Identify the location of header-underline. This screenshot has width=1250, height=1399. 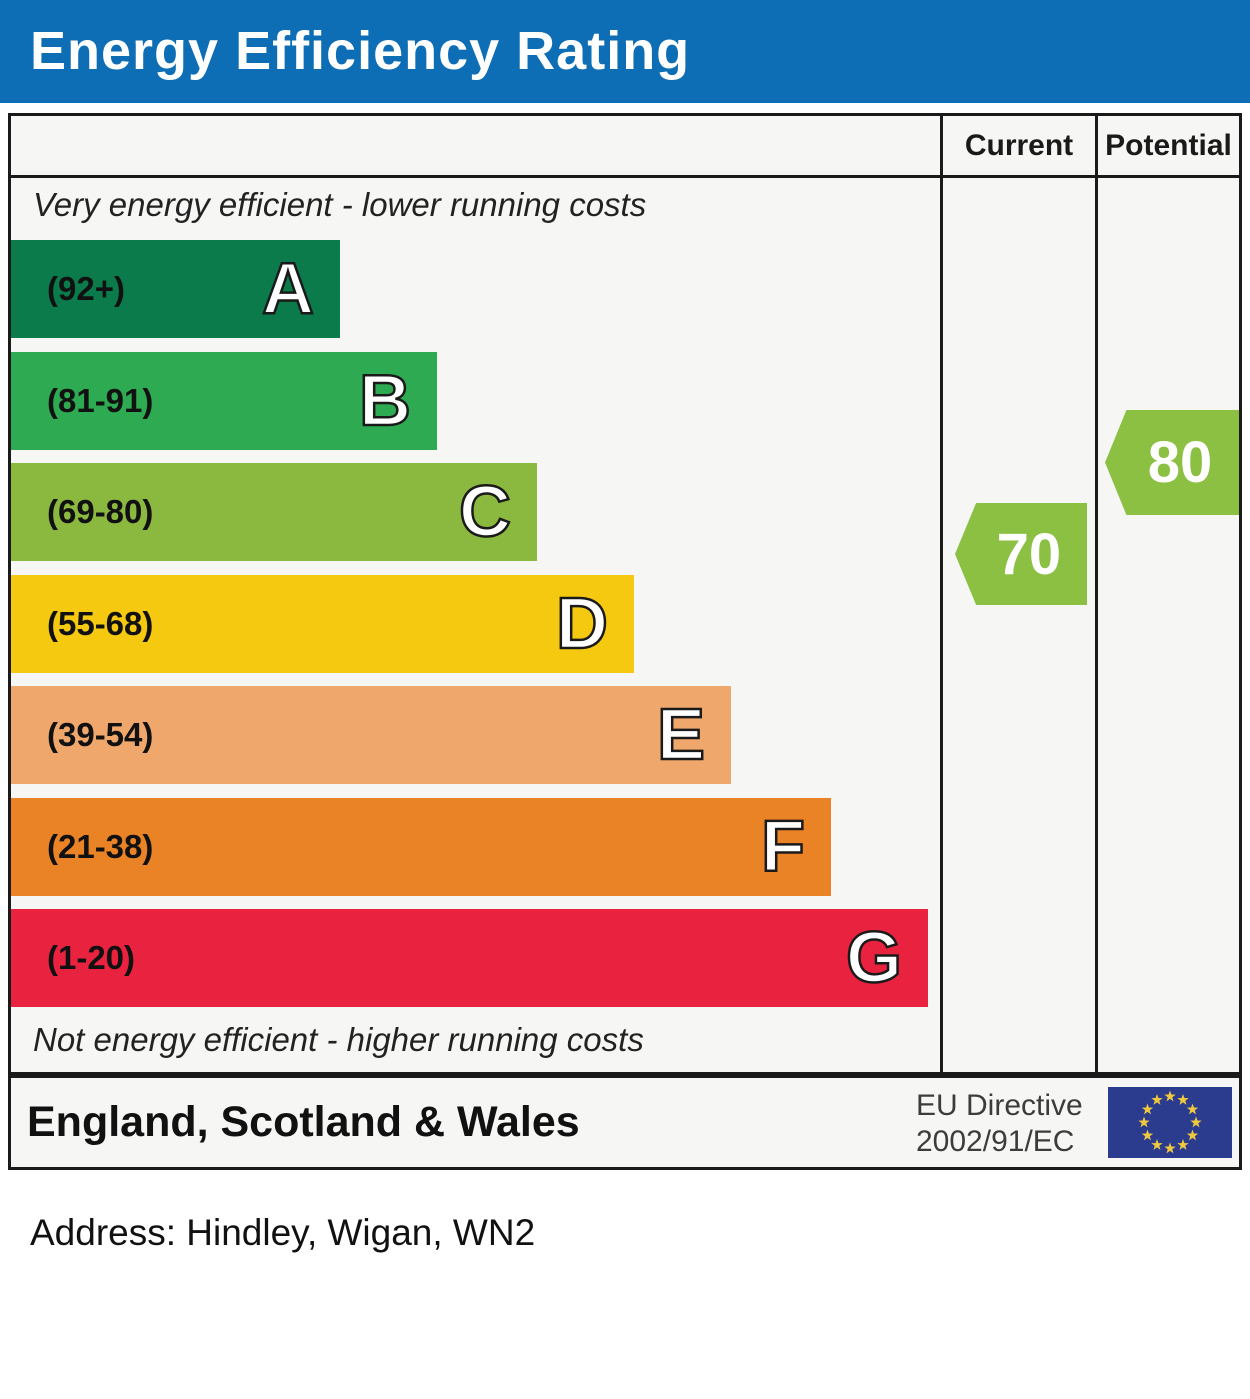
(625, 176).